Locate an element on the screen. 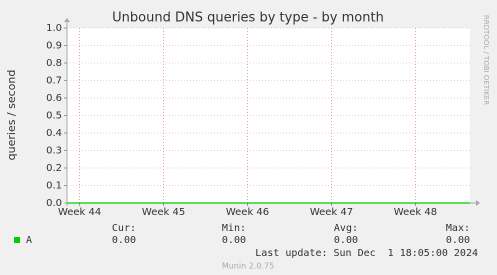 Image resolution: width=497 pixels, height=275 pixels. legend-swatch is located at coordinates (17, 240).